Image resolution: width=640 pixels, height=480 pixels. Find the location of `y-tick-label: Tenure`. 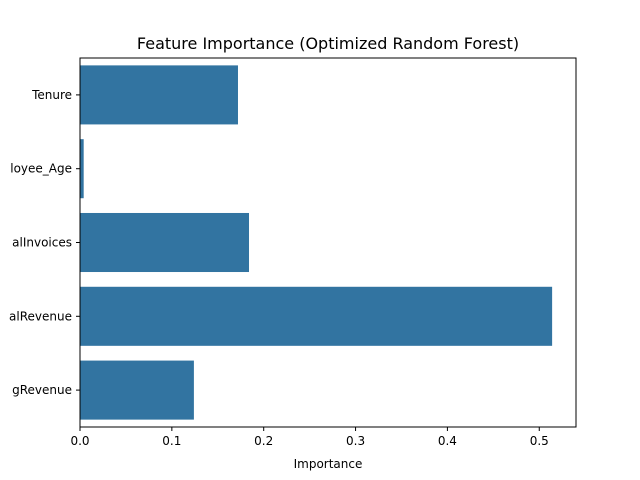

y-tick-label: Tenure is located at coordinates (51, 95).